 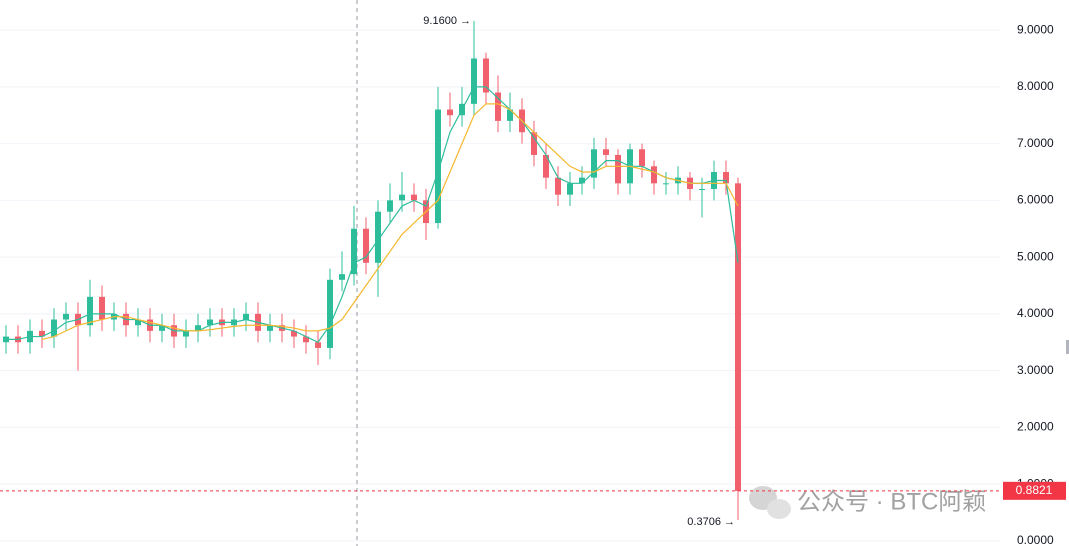 What do you see at coordinates (1035, 539) in the screenshot?
I see `y-tick-label: 0.0000` at bounding box center [1035, 539].